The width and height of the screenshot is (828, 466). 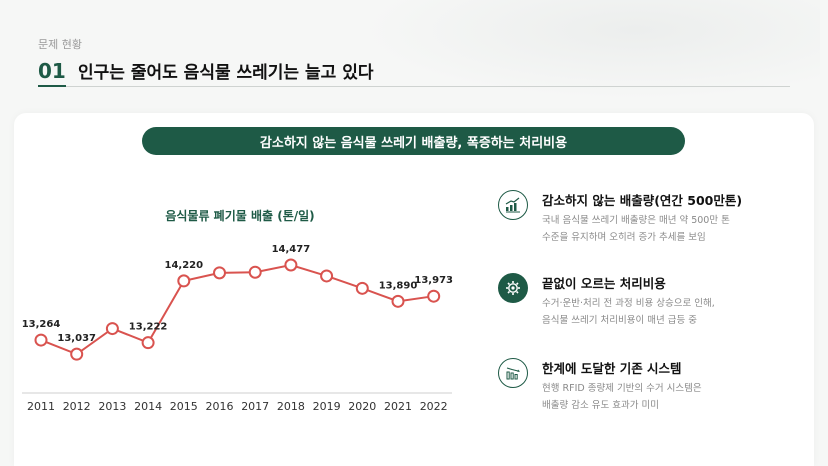 What do you see at coordinates (237, 309) in the screenshot?
I see `series-line` at bounding box center [237, 309].